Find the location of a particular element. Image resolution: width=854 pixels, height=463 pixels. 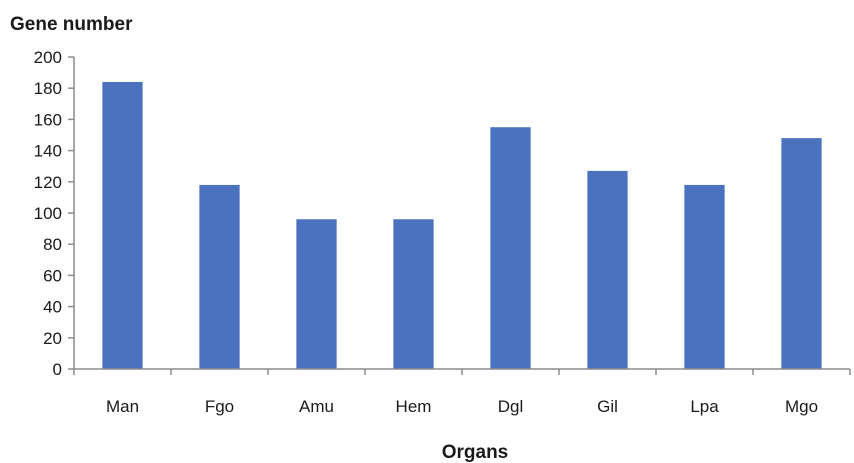

x-tick-label: Fgo is located at coordinates (219, 406).